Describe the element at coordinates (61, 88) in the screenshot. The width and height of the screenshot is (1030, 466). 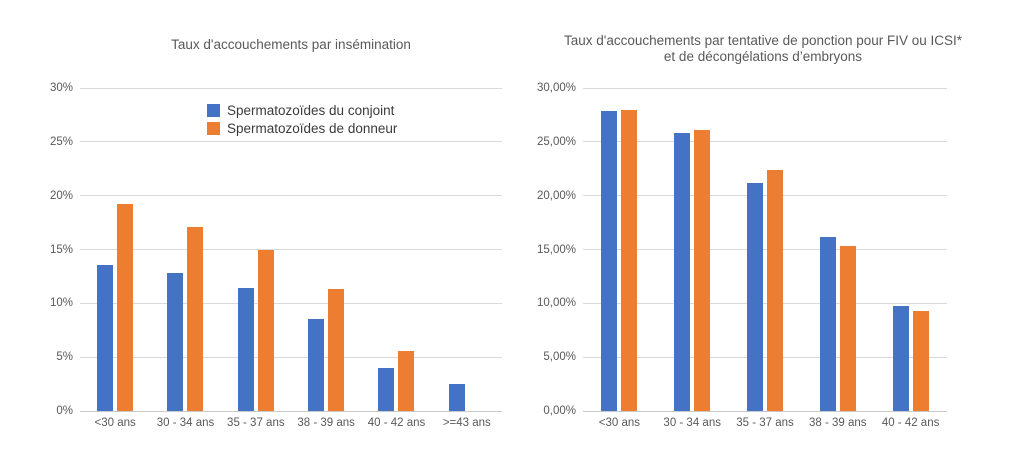
I see `y-tick-label: 30%` at that location.